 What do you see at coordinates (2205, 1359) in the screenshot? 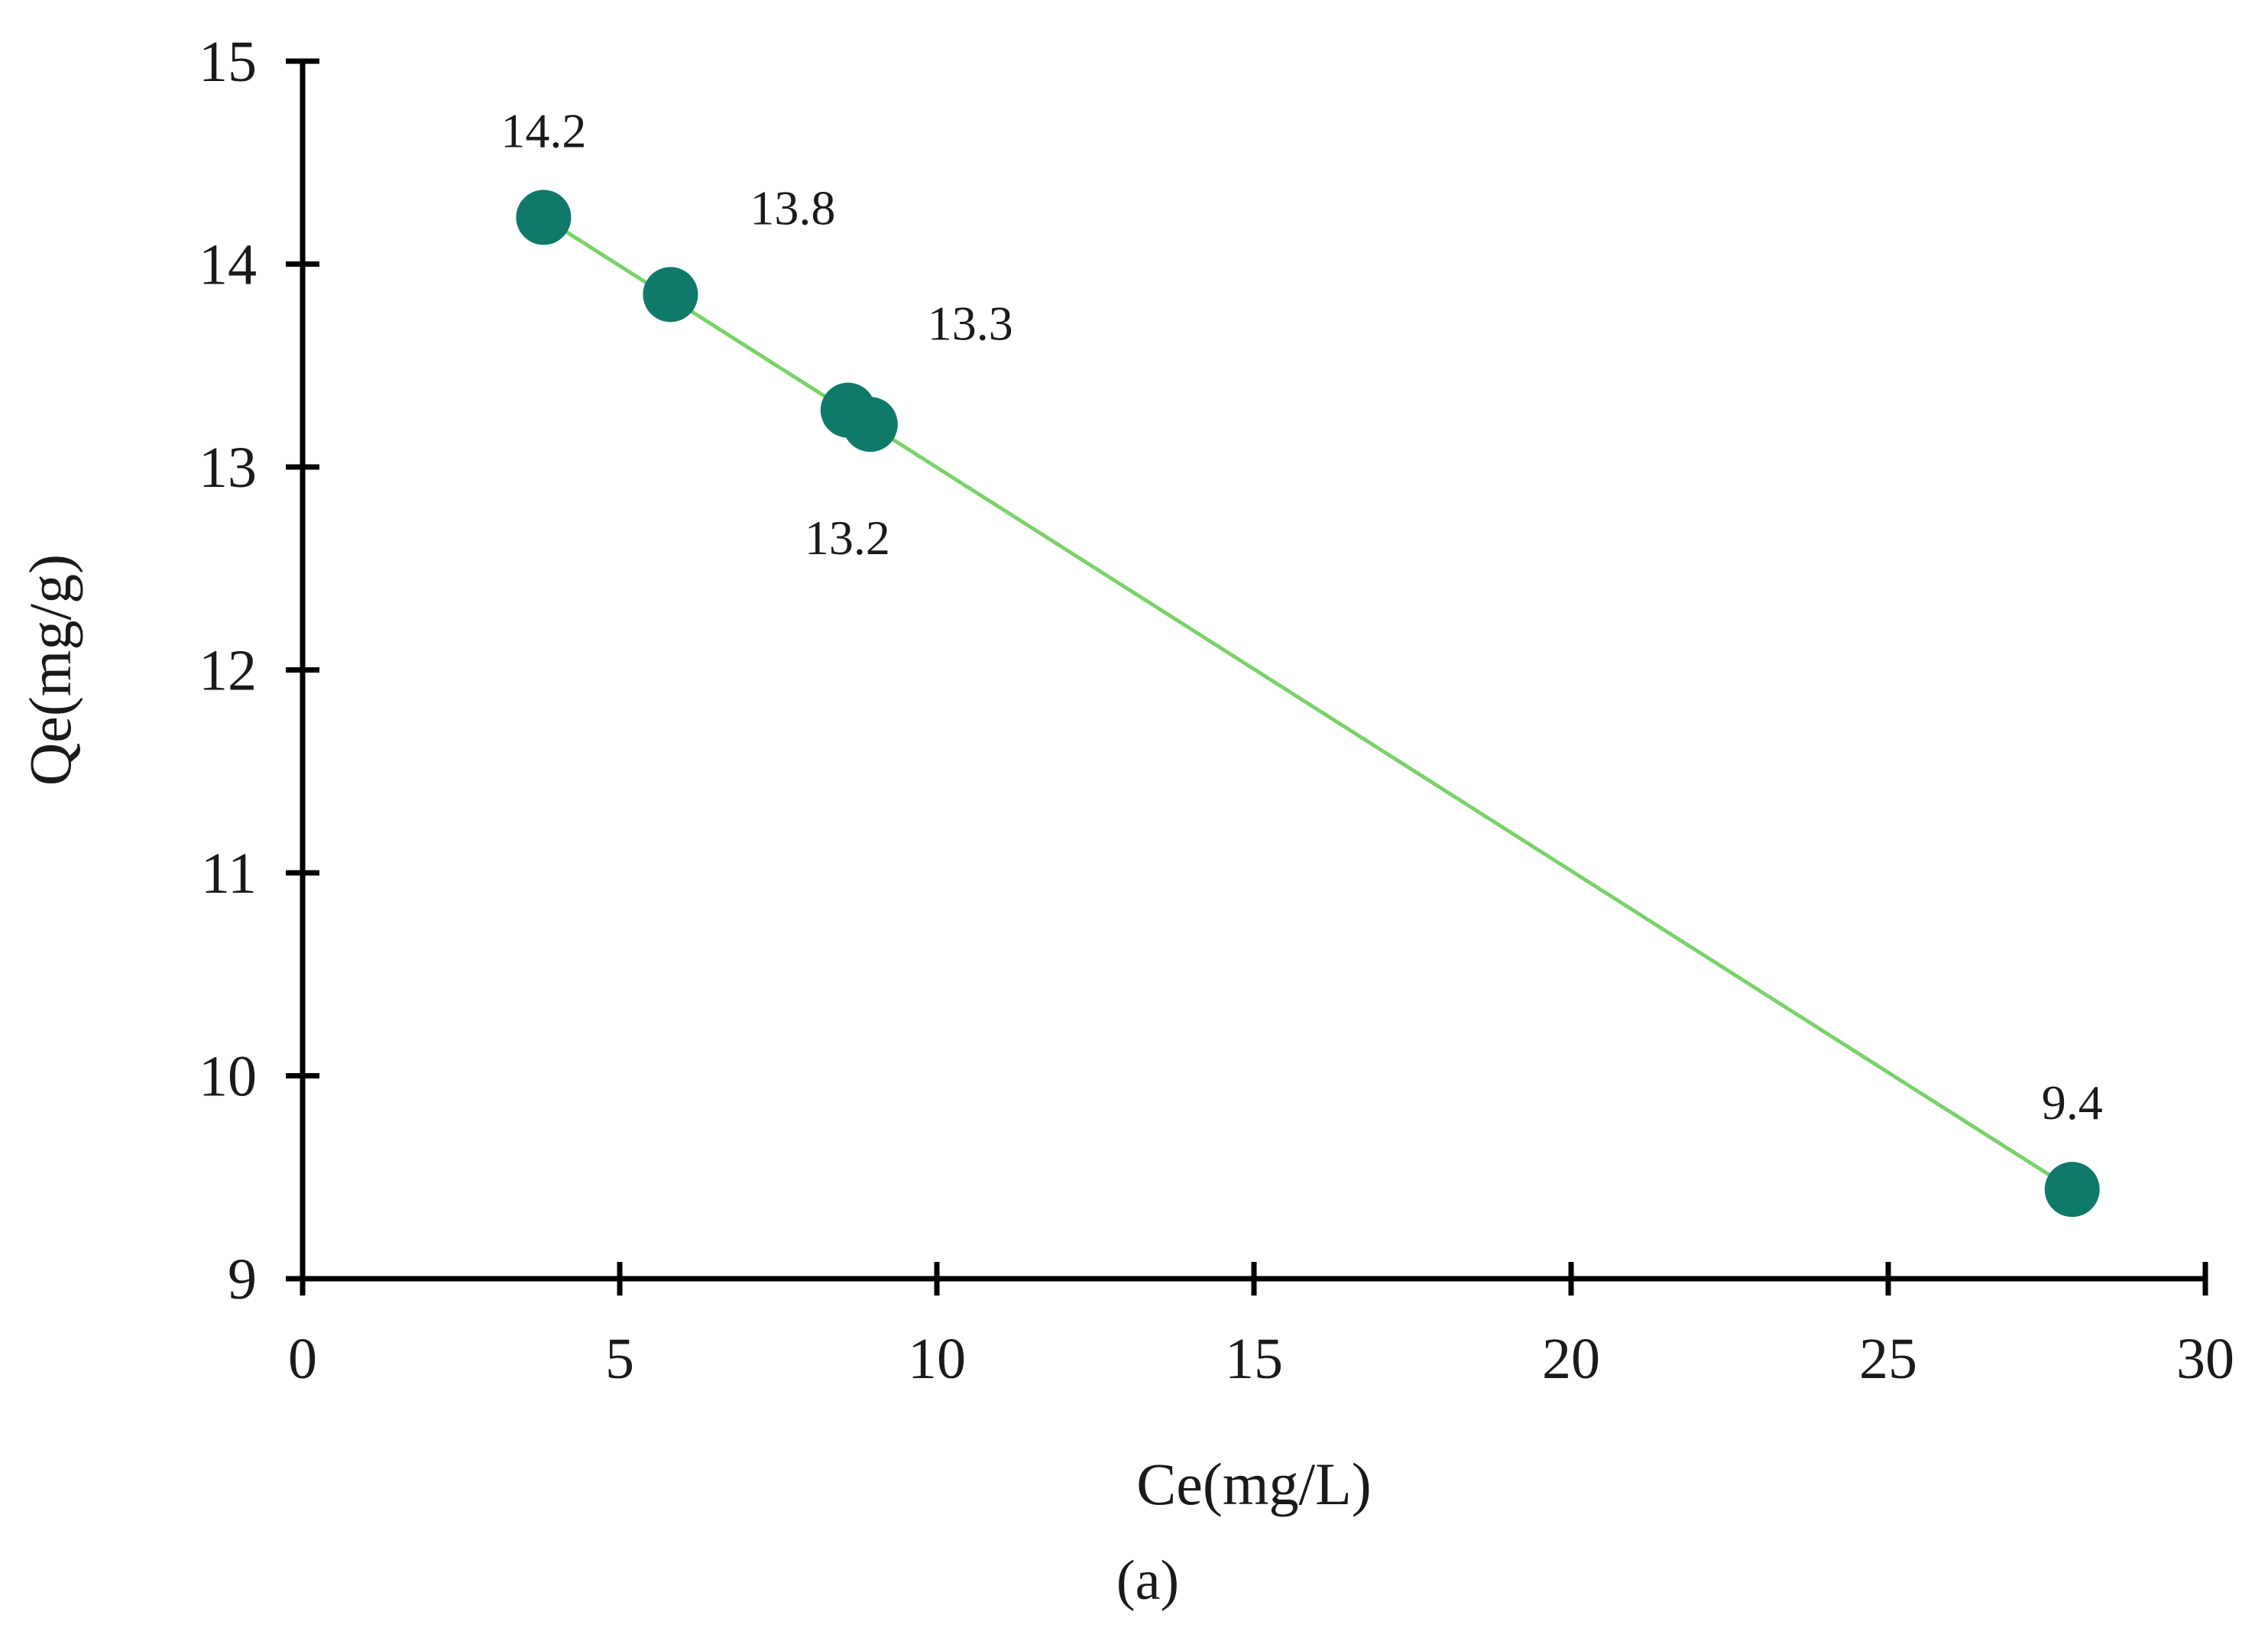
I see `x-tick-label: 30` at bounding box center [2205, 1359].